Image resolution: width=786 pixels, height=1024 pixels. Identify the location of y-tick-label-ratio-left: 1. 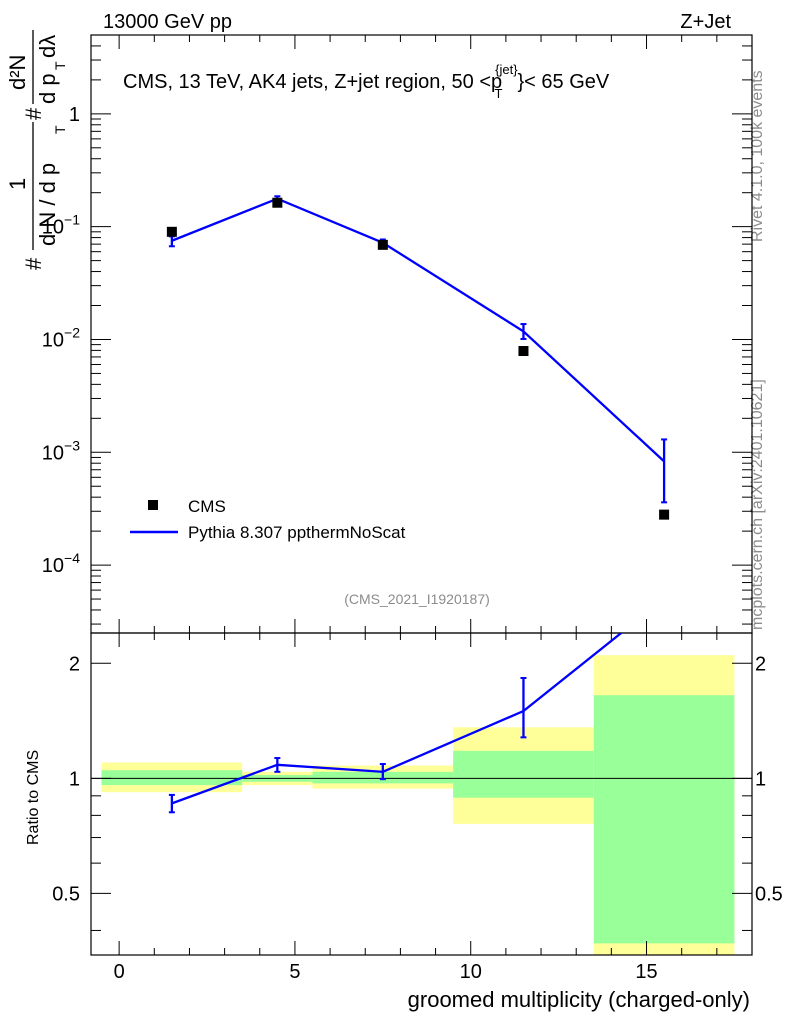
(74, 779).